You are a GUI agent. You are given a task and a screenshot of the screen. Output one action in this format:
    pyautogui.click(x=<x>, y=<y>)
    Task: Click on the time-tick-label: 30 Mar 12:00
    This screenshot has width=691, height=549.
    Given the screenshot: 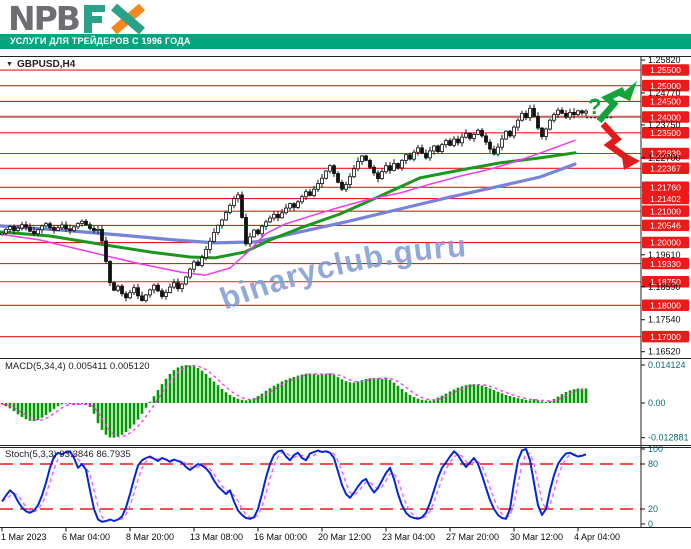 What is the action you would take?
    pyautogui.click(x=536, y=537)
    